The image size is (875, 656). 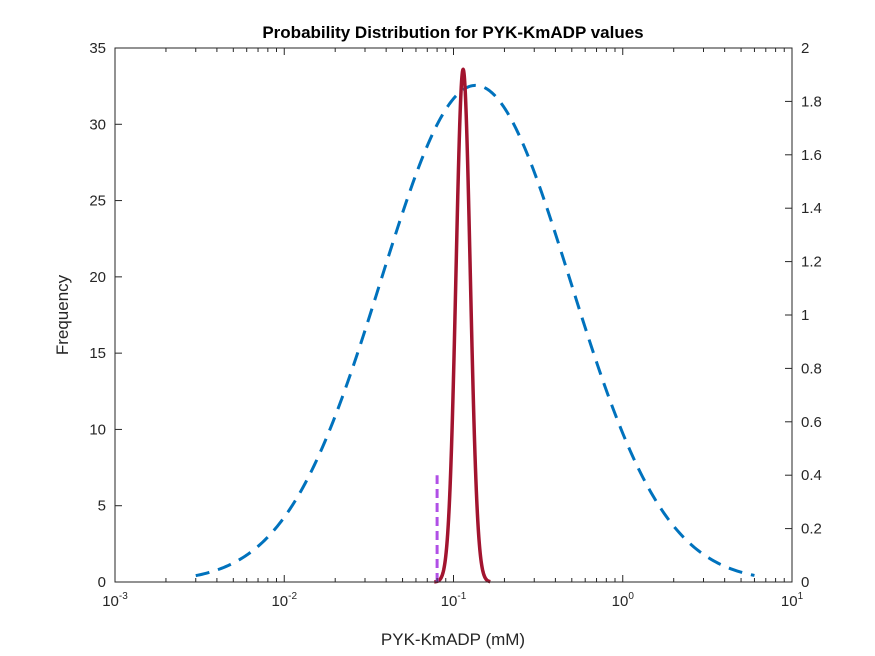 I want to click on x-tick-label: 10⁰, so click(x=623, y=600).